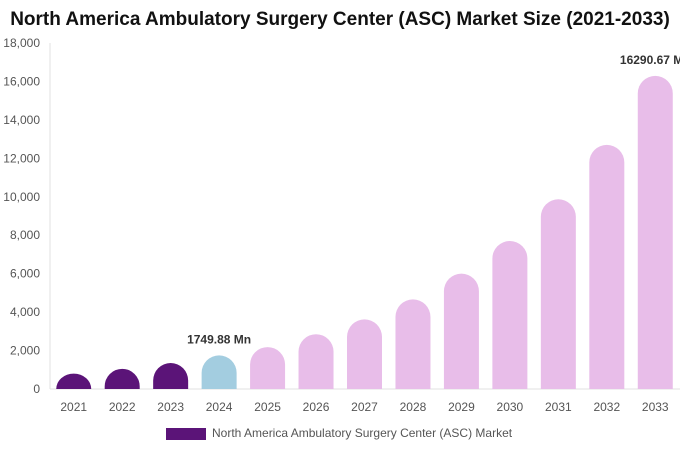 The height and width of the screenshot is (450, 680). Describe the element at coordinates (461, 407) in the screenshot. I see `x-tick-label: 2029` at that location.